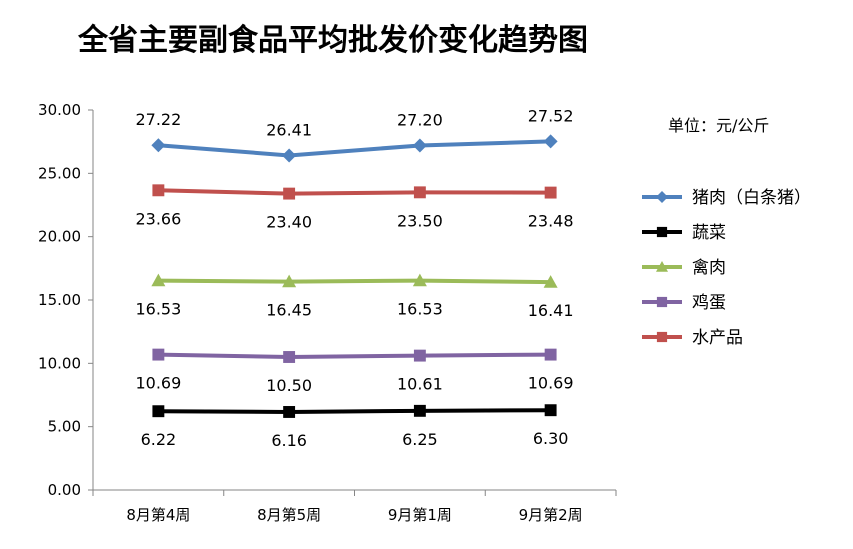  I want to click on legend-item-0: 猪肉（白条猪）, so click(726, 198).